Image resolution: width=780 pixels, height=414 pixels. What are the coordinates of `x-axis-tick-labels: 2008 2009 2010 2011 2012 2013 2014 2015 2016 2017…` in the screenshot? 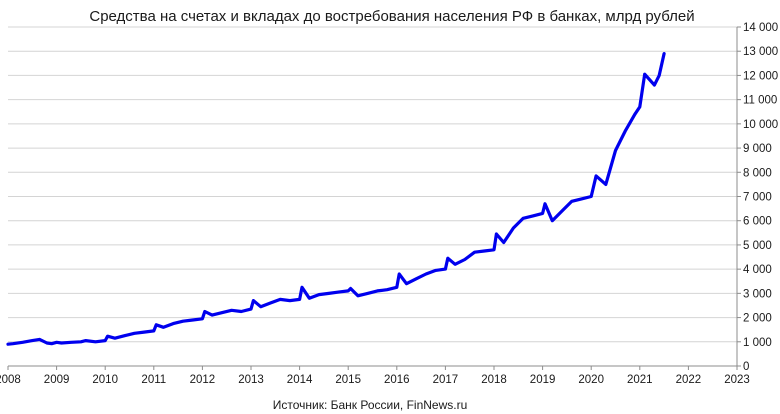 It's located at (375, 380).